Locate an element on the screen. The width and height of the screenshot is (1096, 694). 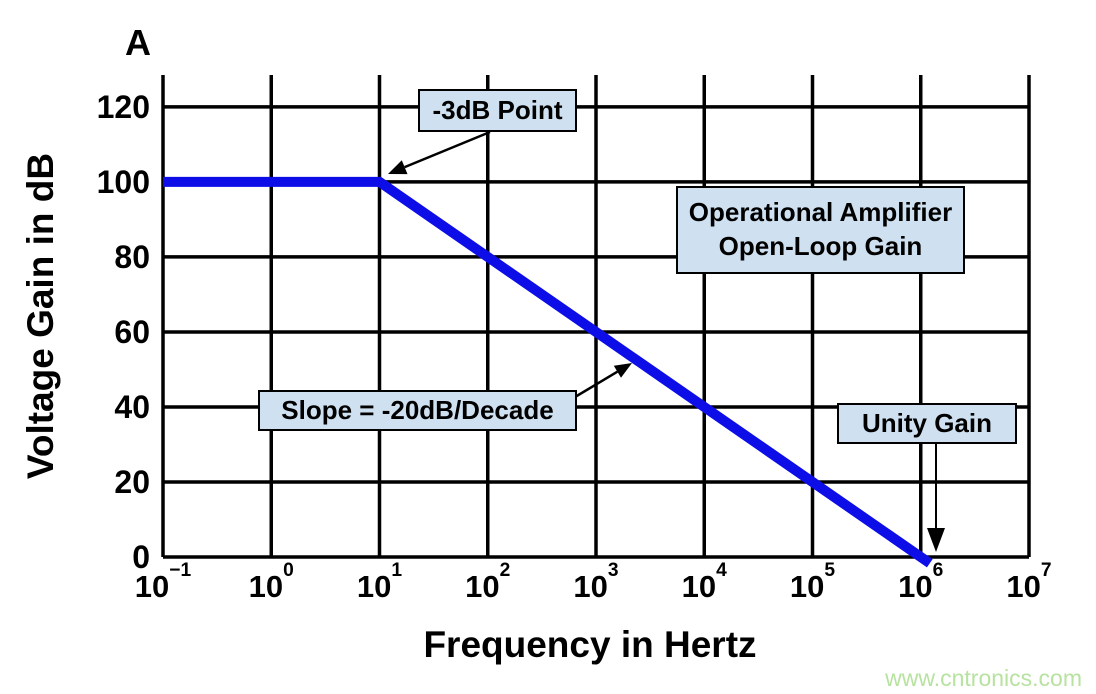
minus-3db-point-arrow is located at coordinates (447, 149).